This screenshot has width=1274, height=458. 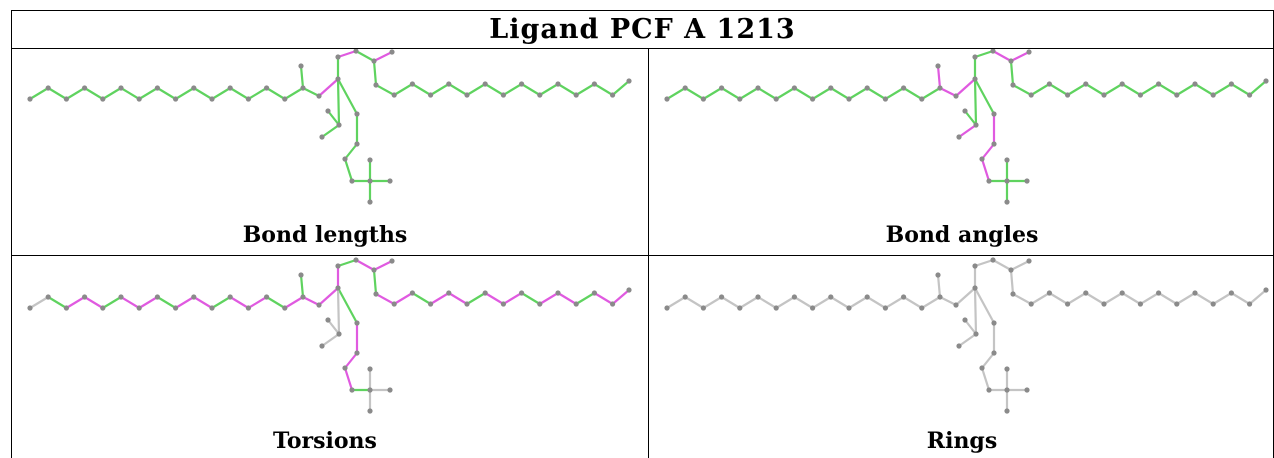 I want to click on column-divider, so click(x=648, y=253).